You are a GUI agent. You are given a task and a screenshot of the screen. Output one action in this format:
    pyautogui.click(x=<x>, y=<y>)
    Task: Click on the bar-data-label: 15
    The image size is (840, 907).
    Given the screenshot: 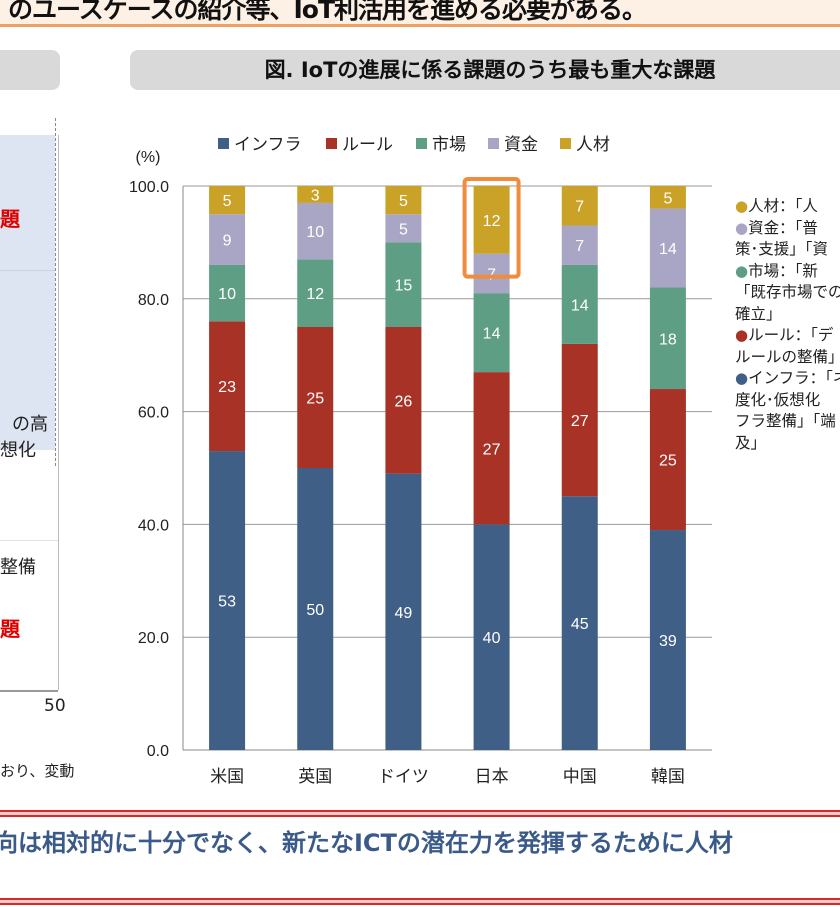 What is the action you would take?
    pyautogui.click(x=404, y=286)
    